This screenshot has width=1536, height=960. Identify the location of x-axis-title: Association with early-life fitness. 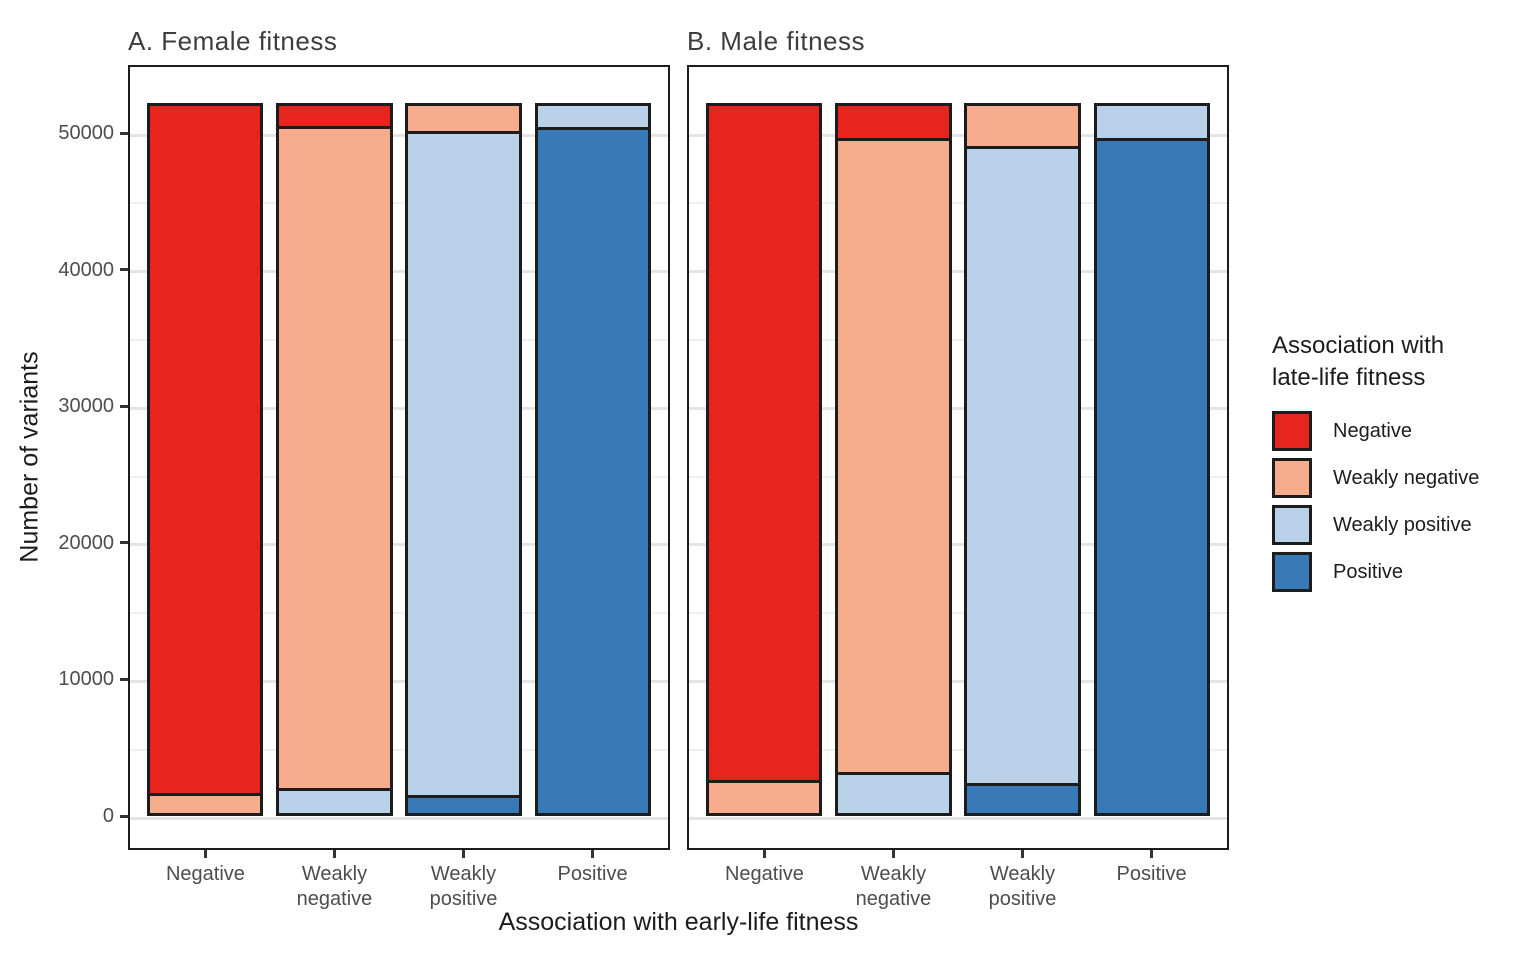
(678, 922).